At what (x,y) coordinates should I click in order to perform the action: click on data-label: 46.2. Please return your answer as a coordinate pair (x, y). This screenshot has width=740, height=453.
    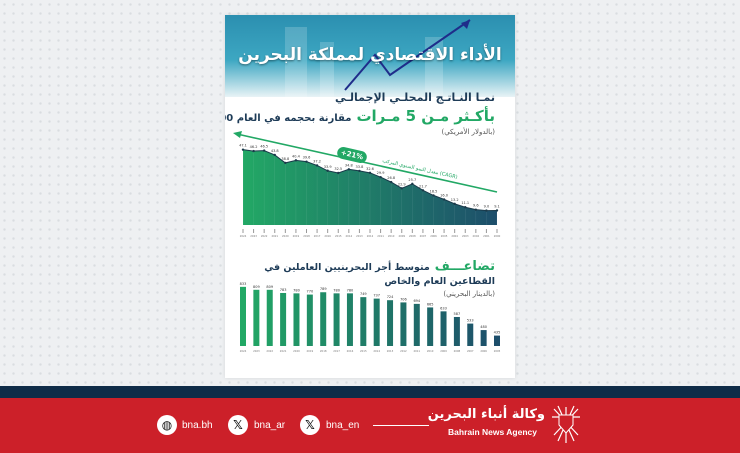
    Looking at the image, I should click on (254, 147).